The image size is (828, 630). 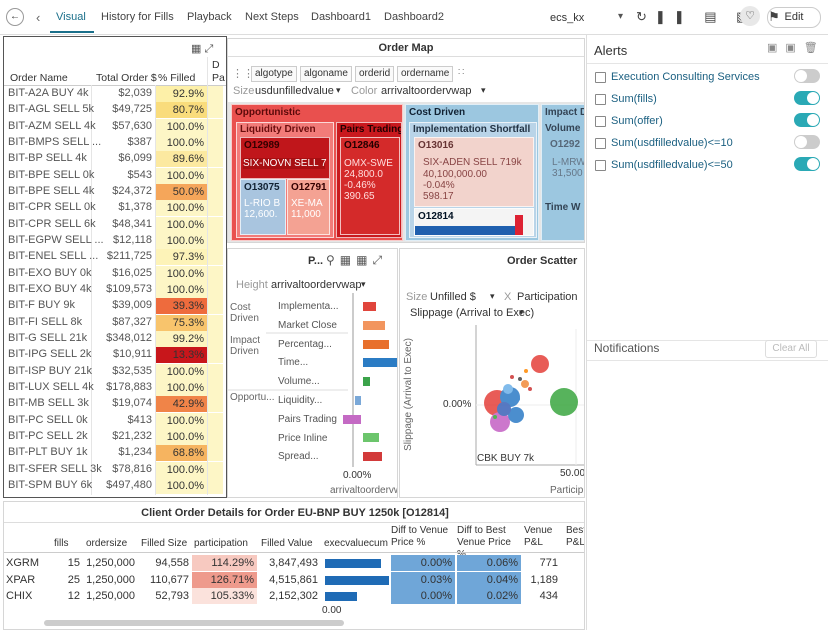 I want to click on treemap-tile: O12791 XE-MA 11,000, so click(x=308, y=207).